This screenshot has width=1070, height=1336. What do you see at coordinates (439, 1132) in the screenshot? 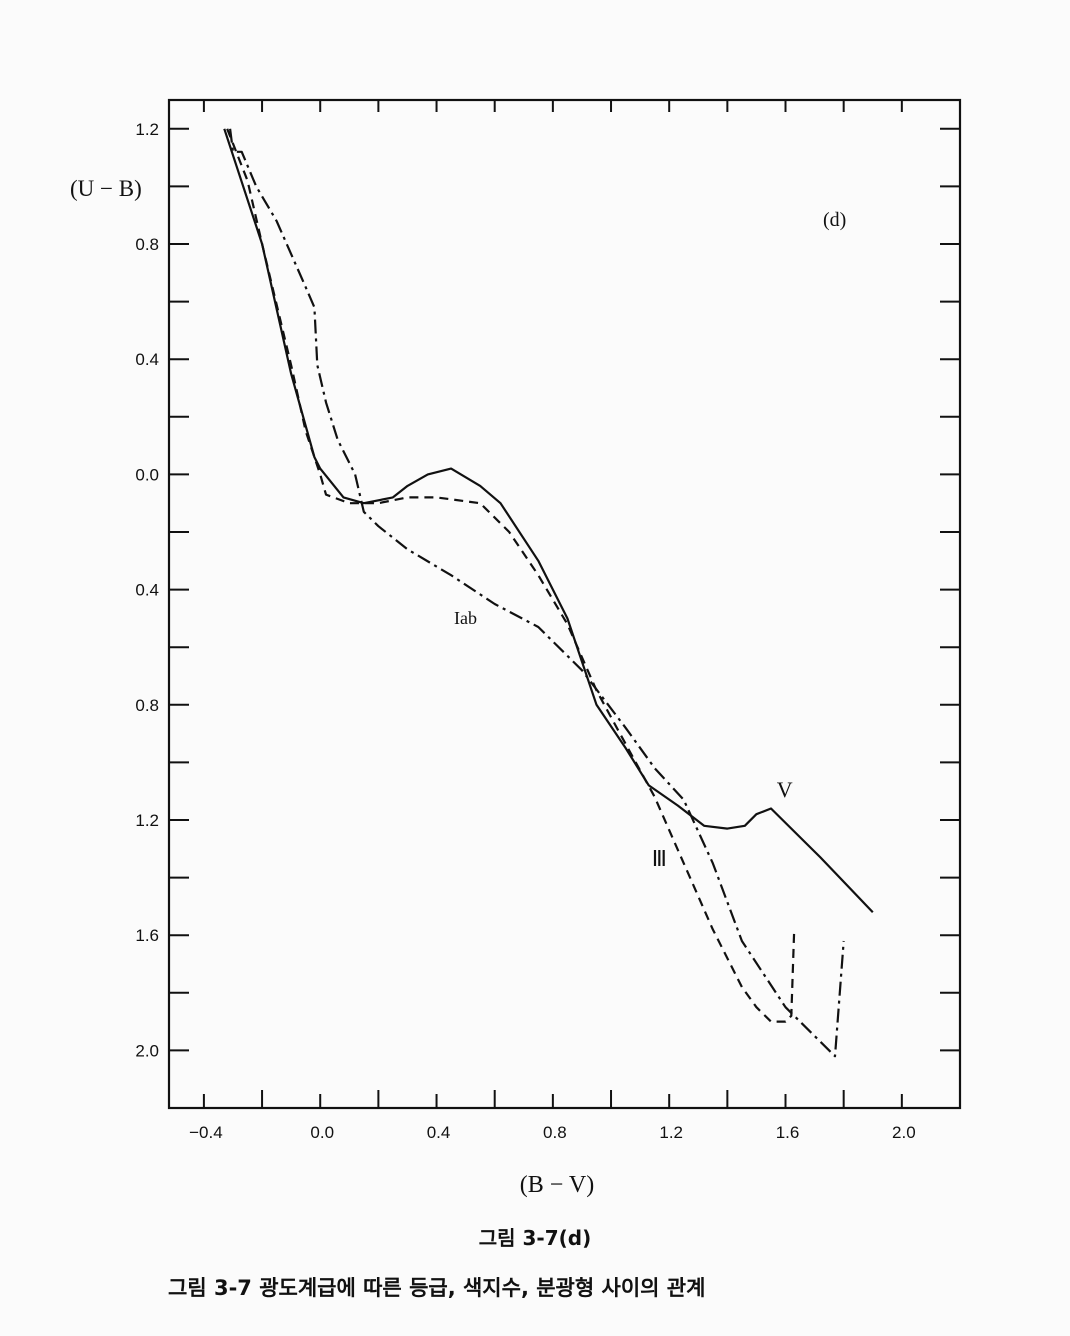
I see `x-tick-label: 0.4` at bounding box center [439, 1132].